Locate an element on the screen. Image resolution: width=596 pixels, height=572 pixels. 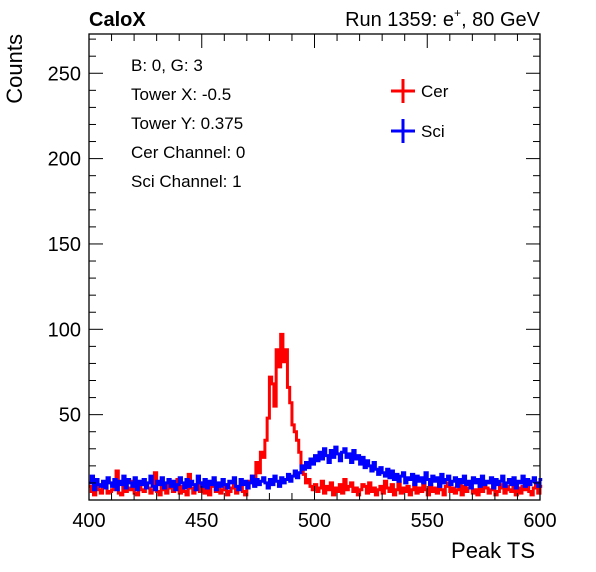
y-axis-label: Counts is located at coordinates (14, 69).